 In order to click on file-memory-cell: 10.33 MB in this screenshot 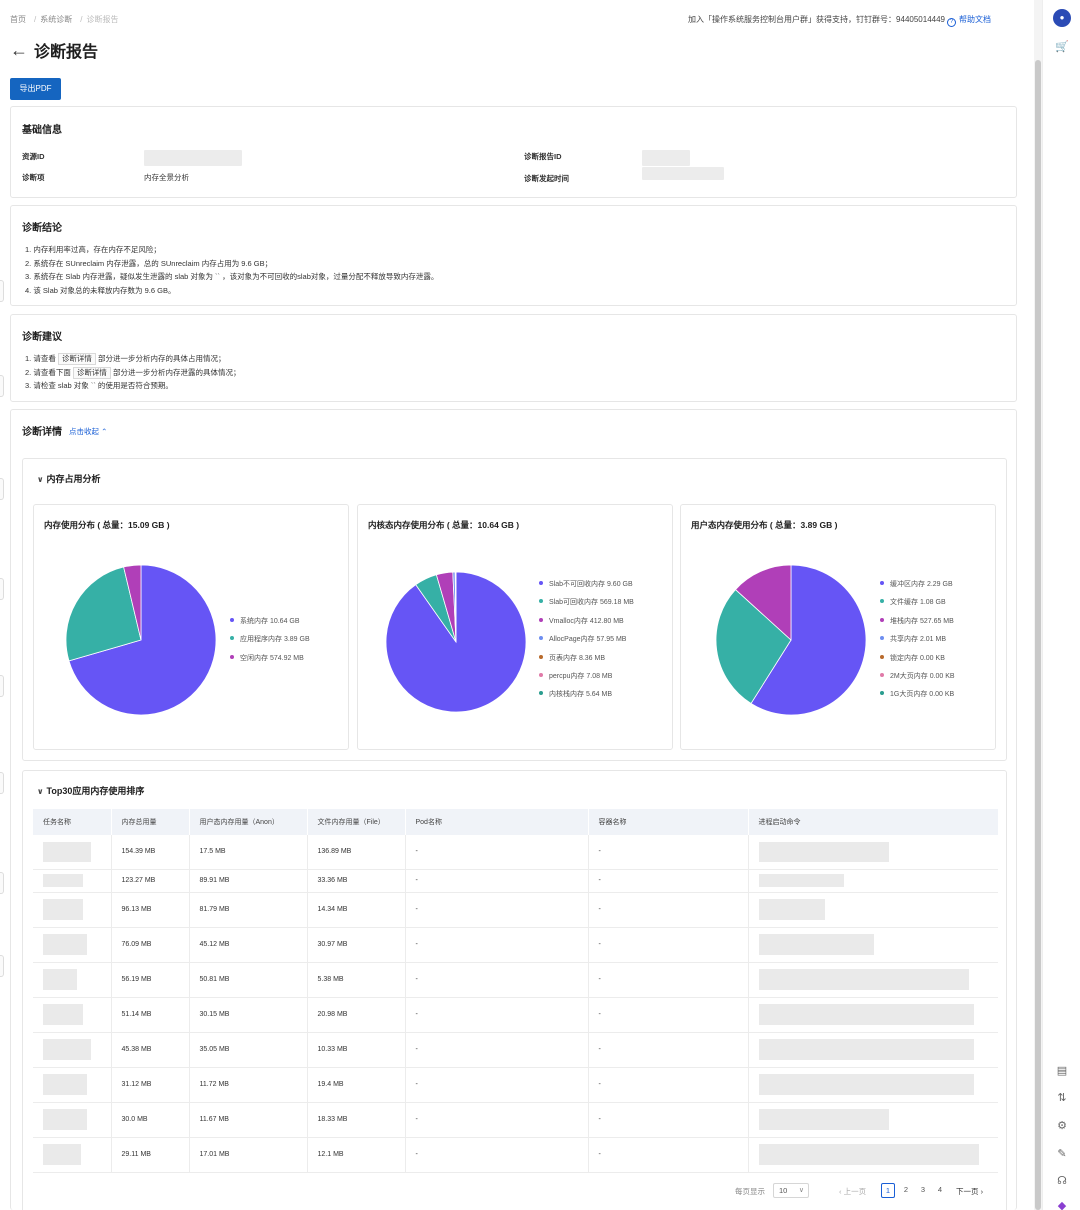, I will do `click(356, 1050)`.